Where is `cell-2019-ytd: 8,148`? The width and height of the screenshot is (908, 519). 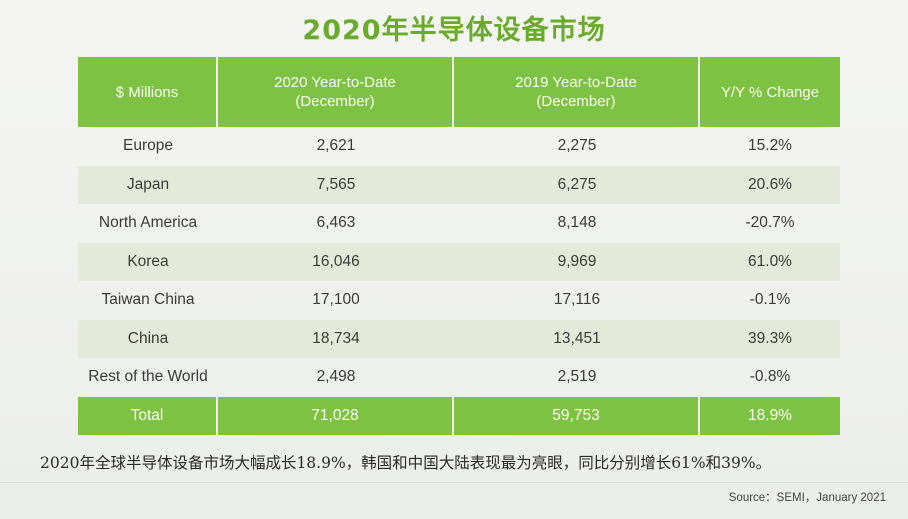 cell-2019-ytd: 8,148 is located at coordinates (577, 223).